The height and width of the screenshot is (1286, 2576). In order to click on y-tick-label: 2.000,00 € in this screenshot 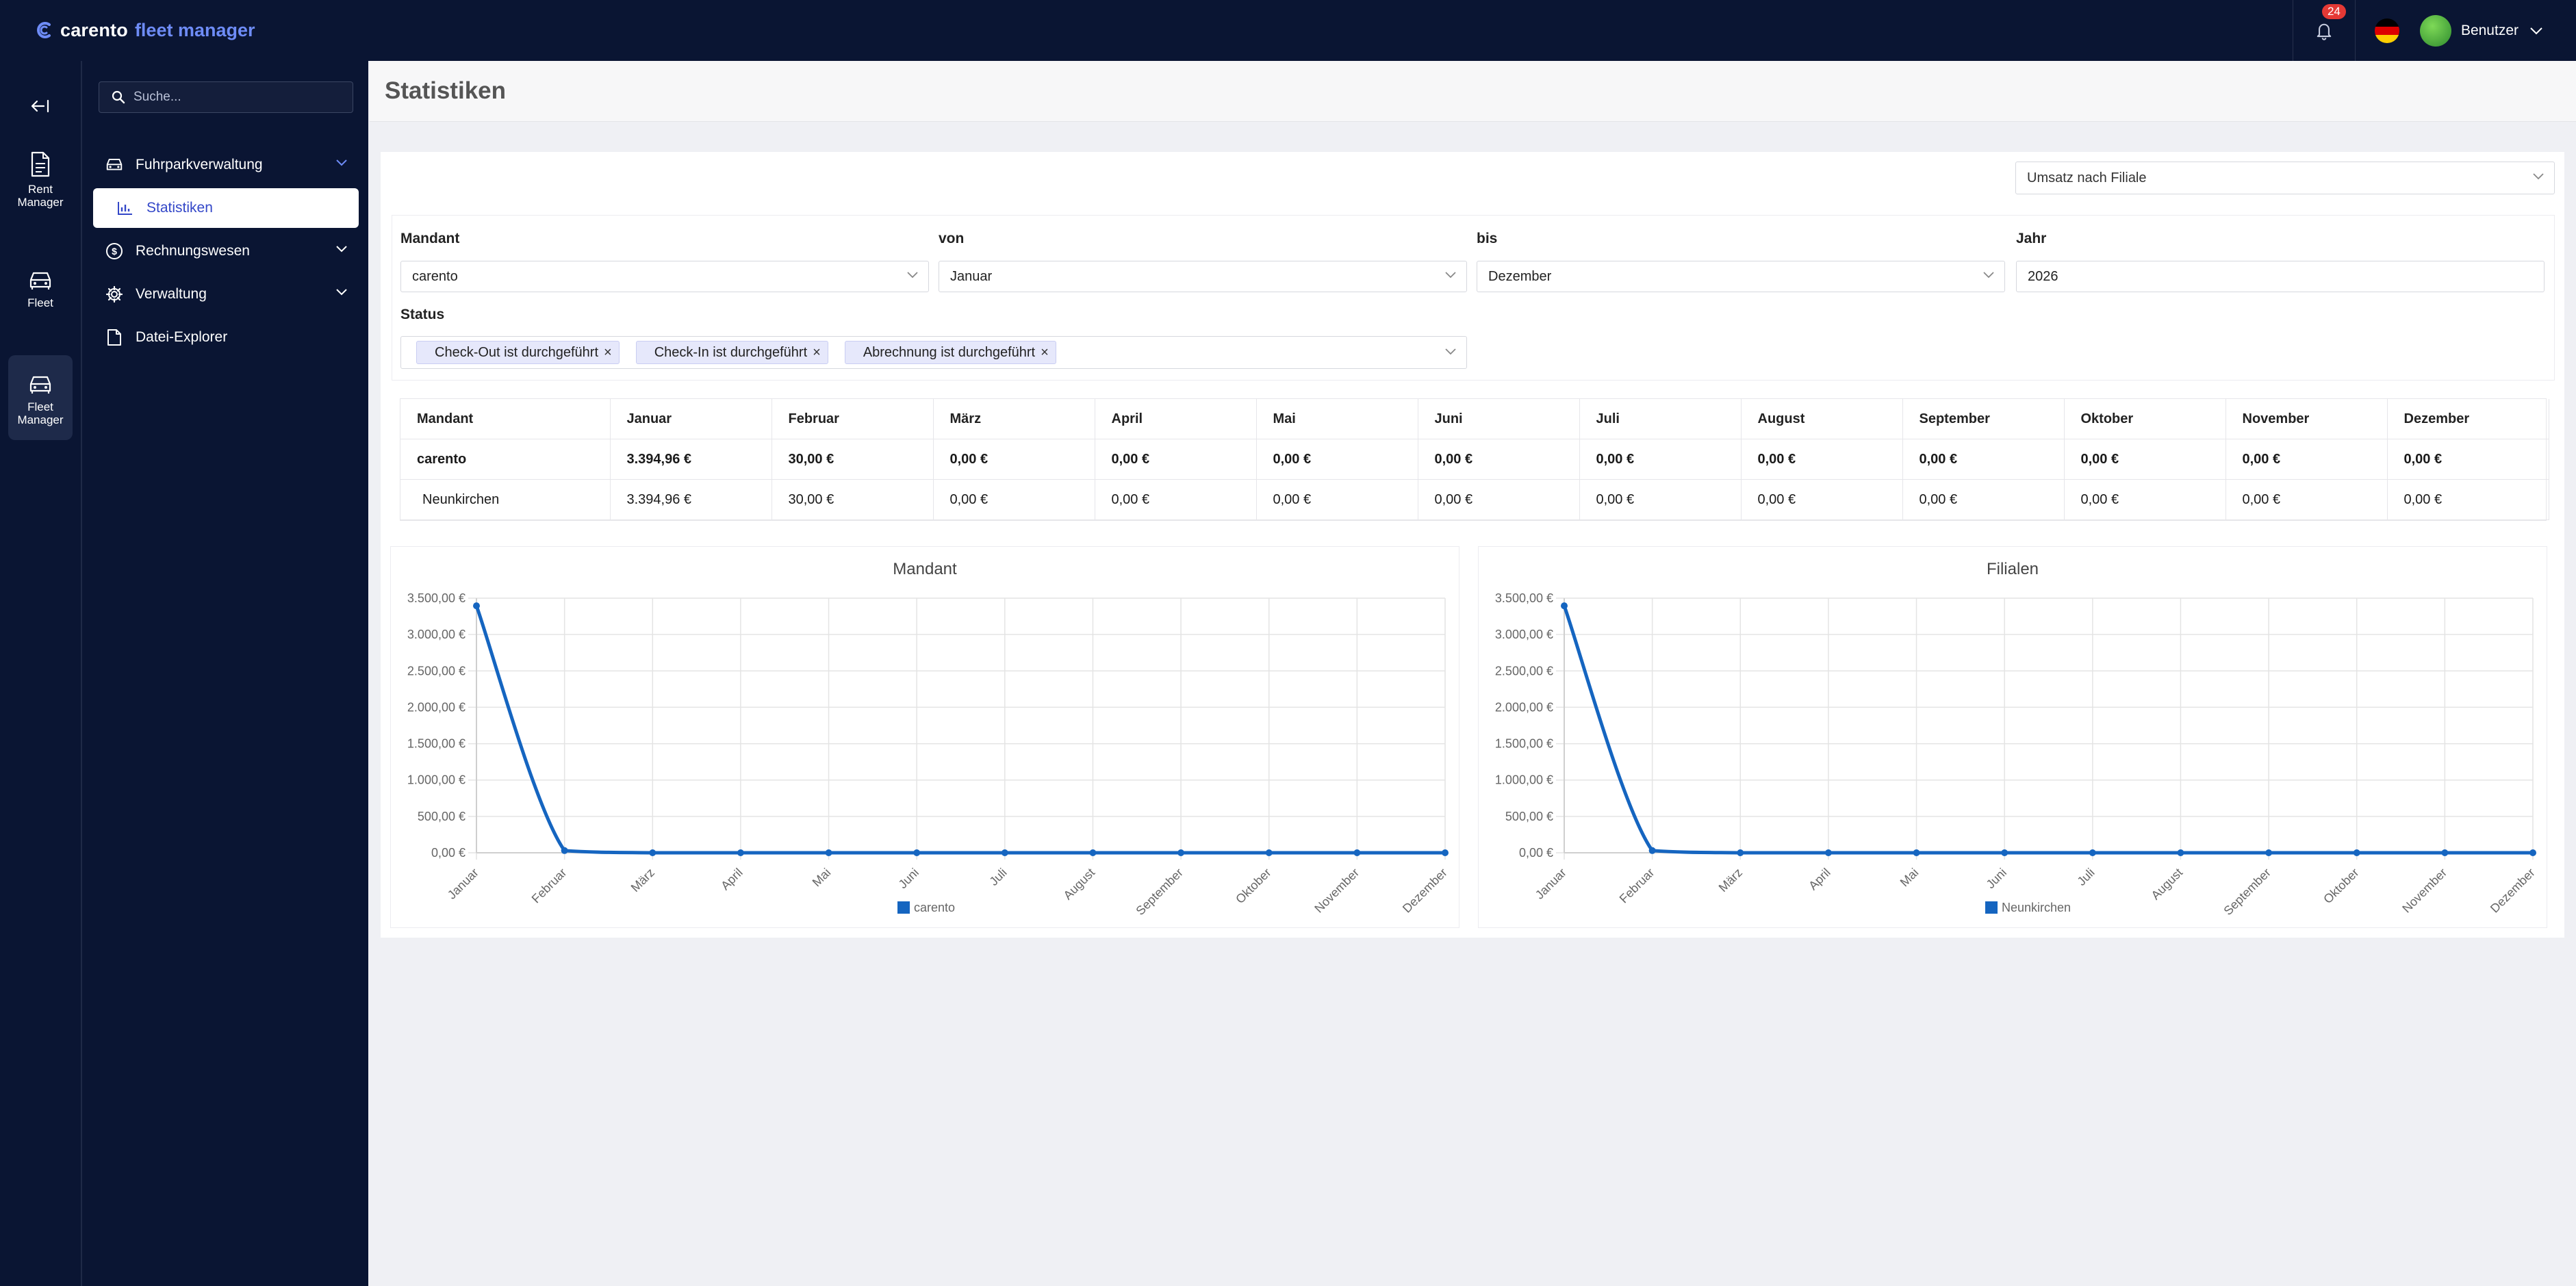, I will do `click(436, 707)`.